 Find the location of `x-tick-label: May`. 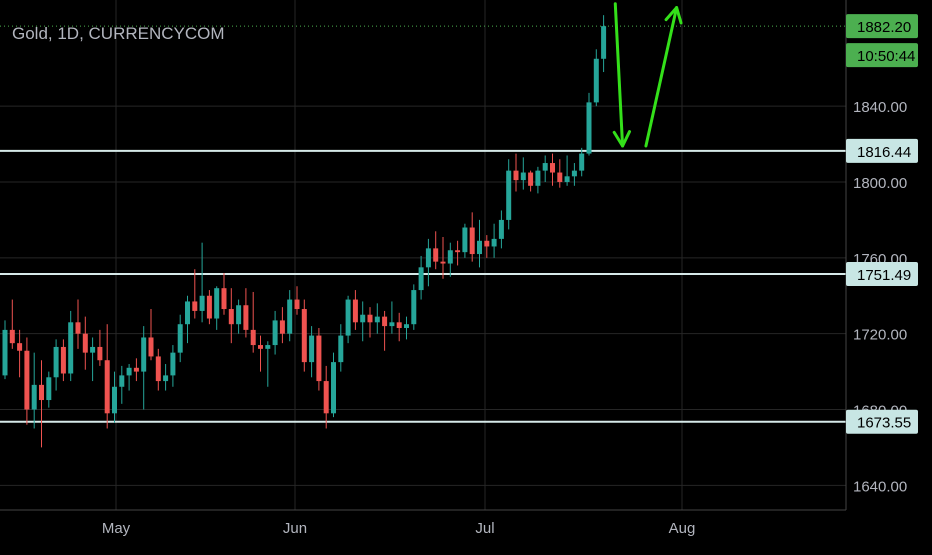

x-tick-label: May is located at coordinates (116, 528).